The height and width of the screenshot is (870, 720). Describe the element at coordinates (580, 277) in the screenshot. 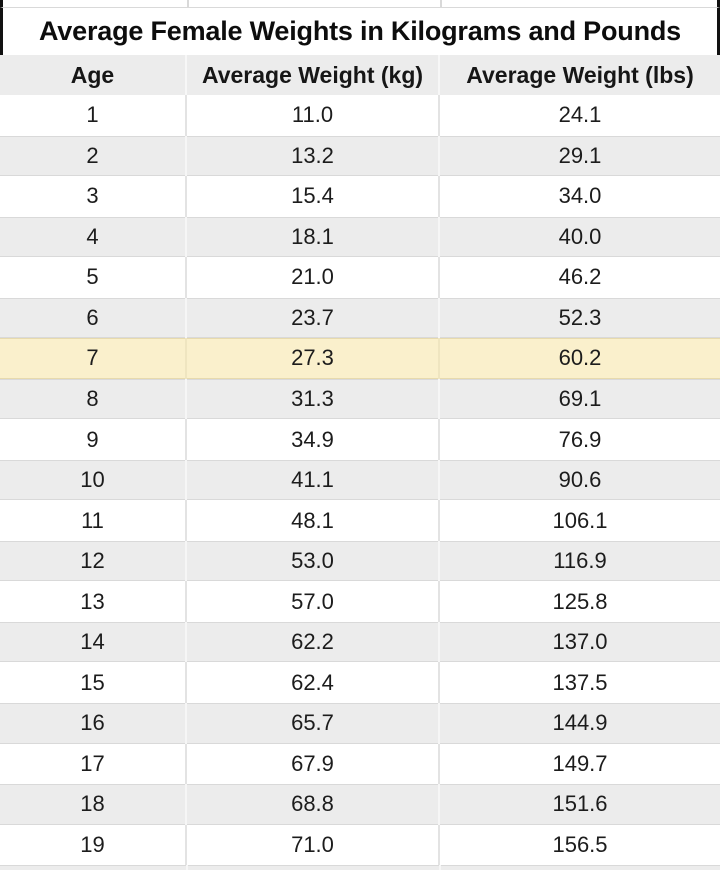

I see `lbs-cell: 46.2` at that location.